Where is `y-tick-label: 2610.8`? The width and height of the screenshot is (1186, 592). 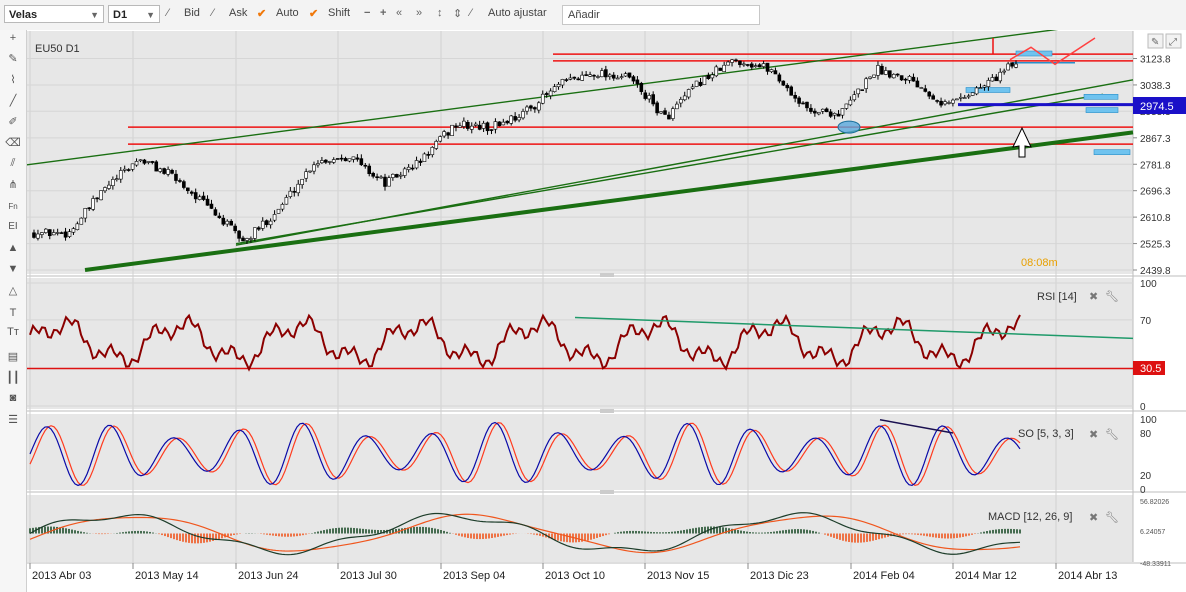
y-tick-label: 2610.8 is located at coordinates (1155, 218).